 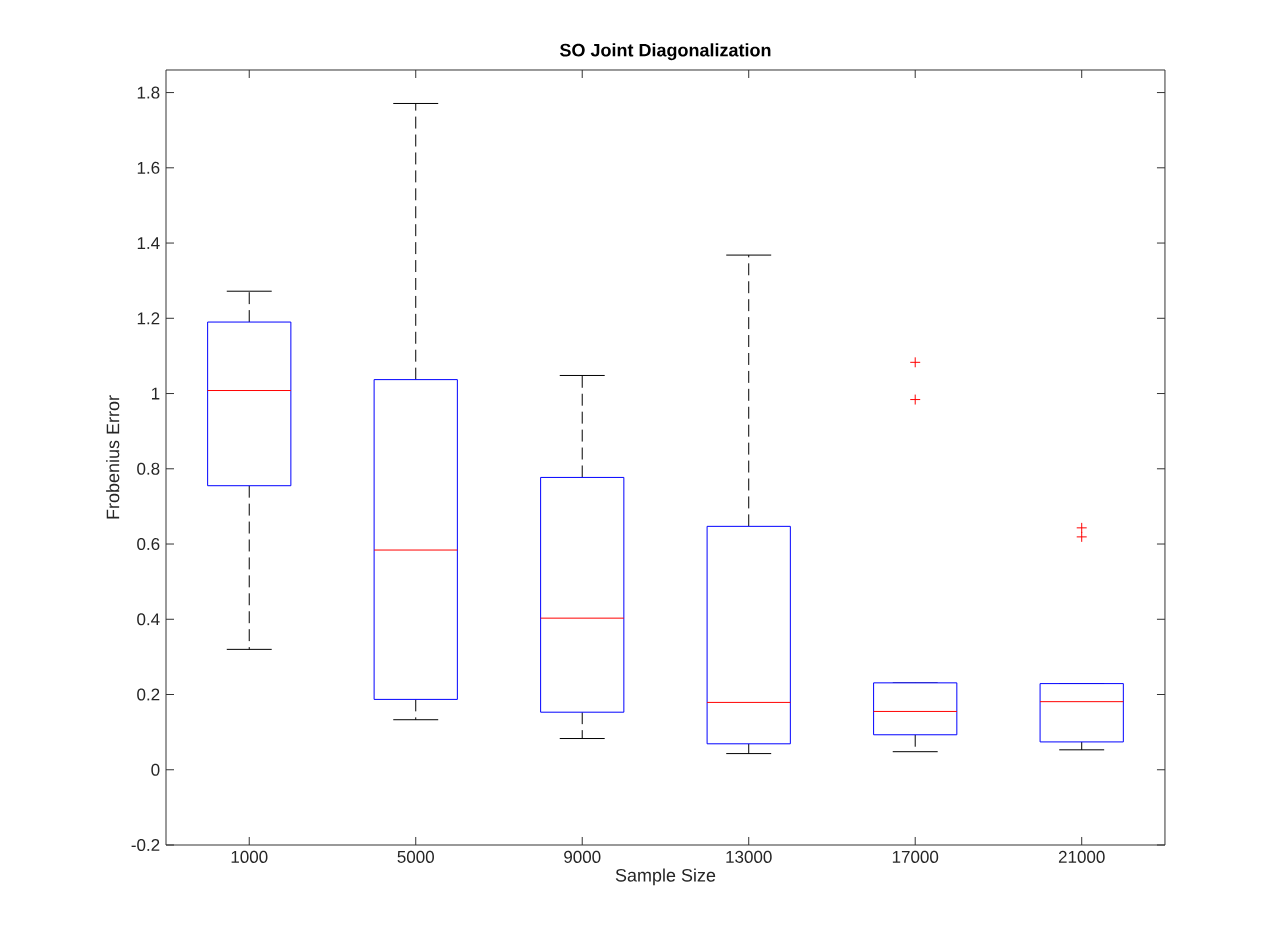 I want to click on y-tick-label: 1.6, so click(x=148, y=167).